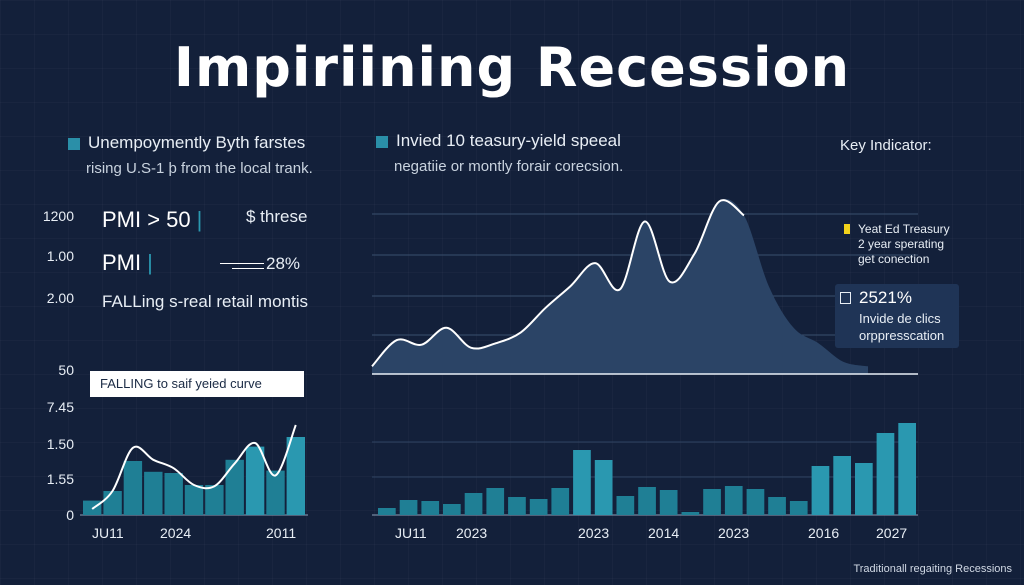  What do you see at coordinates (647, 469) in the screenshot?
I see `center-bar-series` at bounding box center [647, 469].